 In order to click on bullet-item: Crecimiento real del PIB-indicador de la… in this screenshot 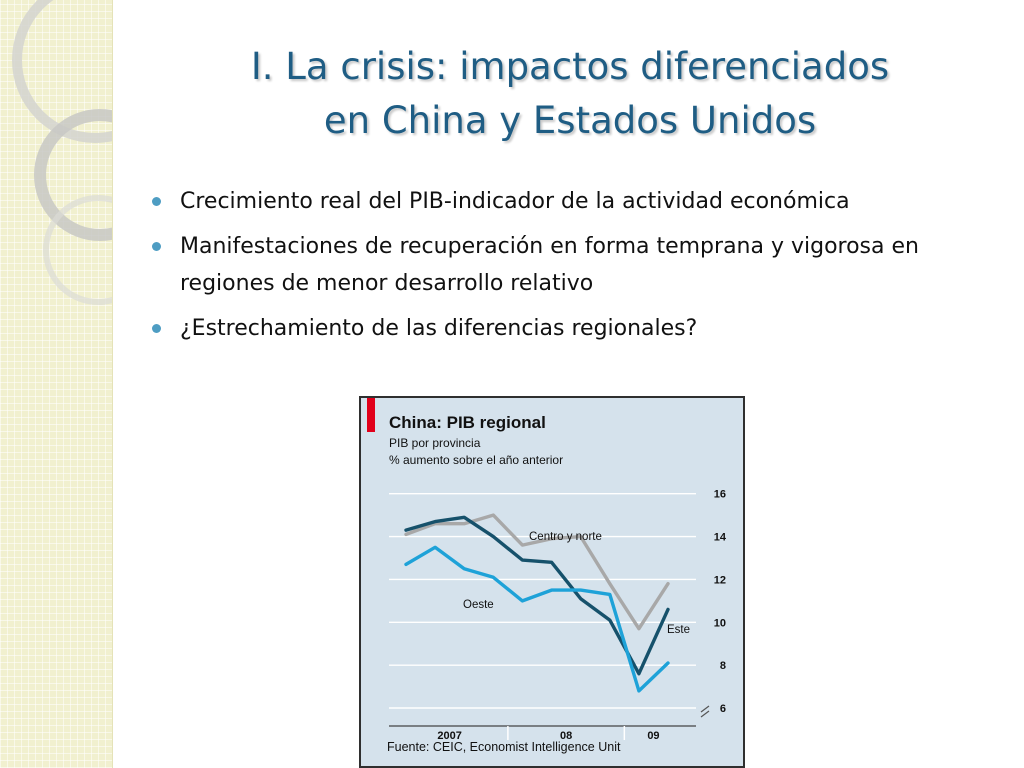, I will do `click(535, 201)`.